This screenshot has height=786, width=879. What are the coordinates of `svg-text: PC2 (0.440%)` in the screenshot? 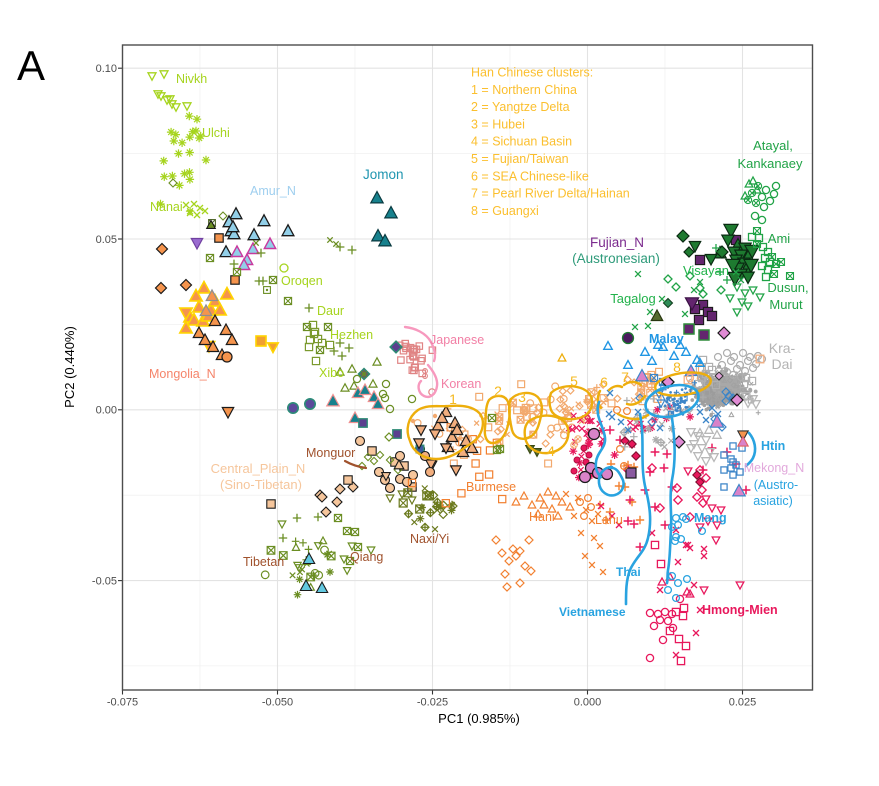 It's located at (69, 367).